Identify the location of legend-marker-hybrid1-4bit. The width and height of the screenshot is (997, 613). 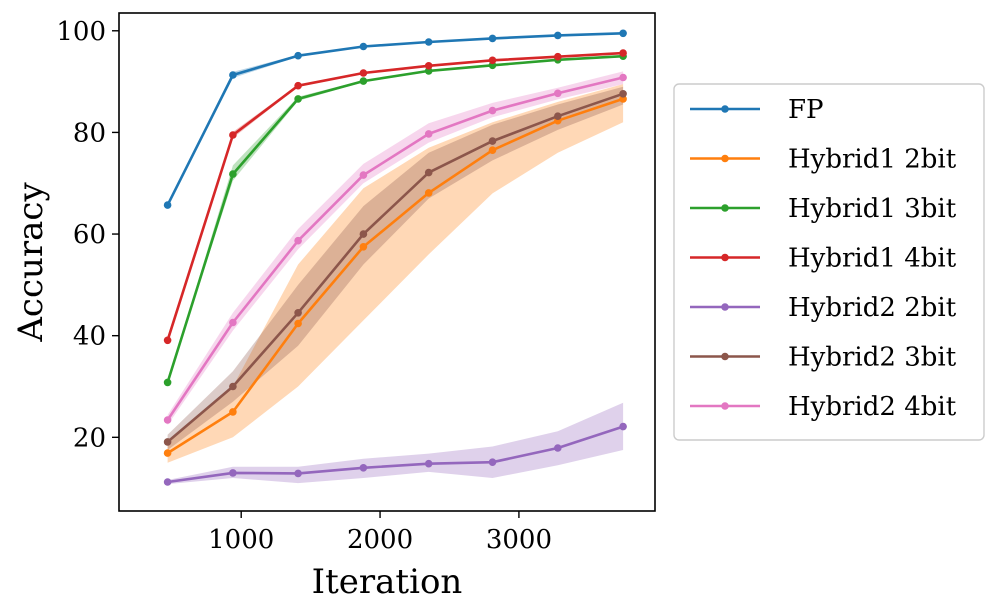
(725, 257).